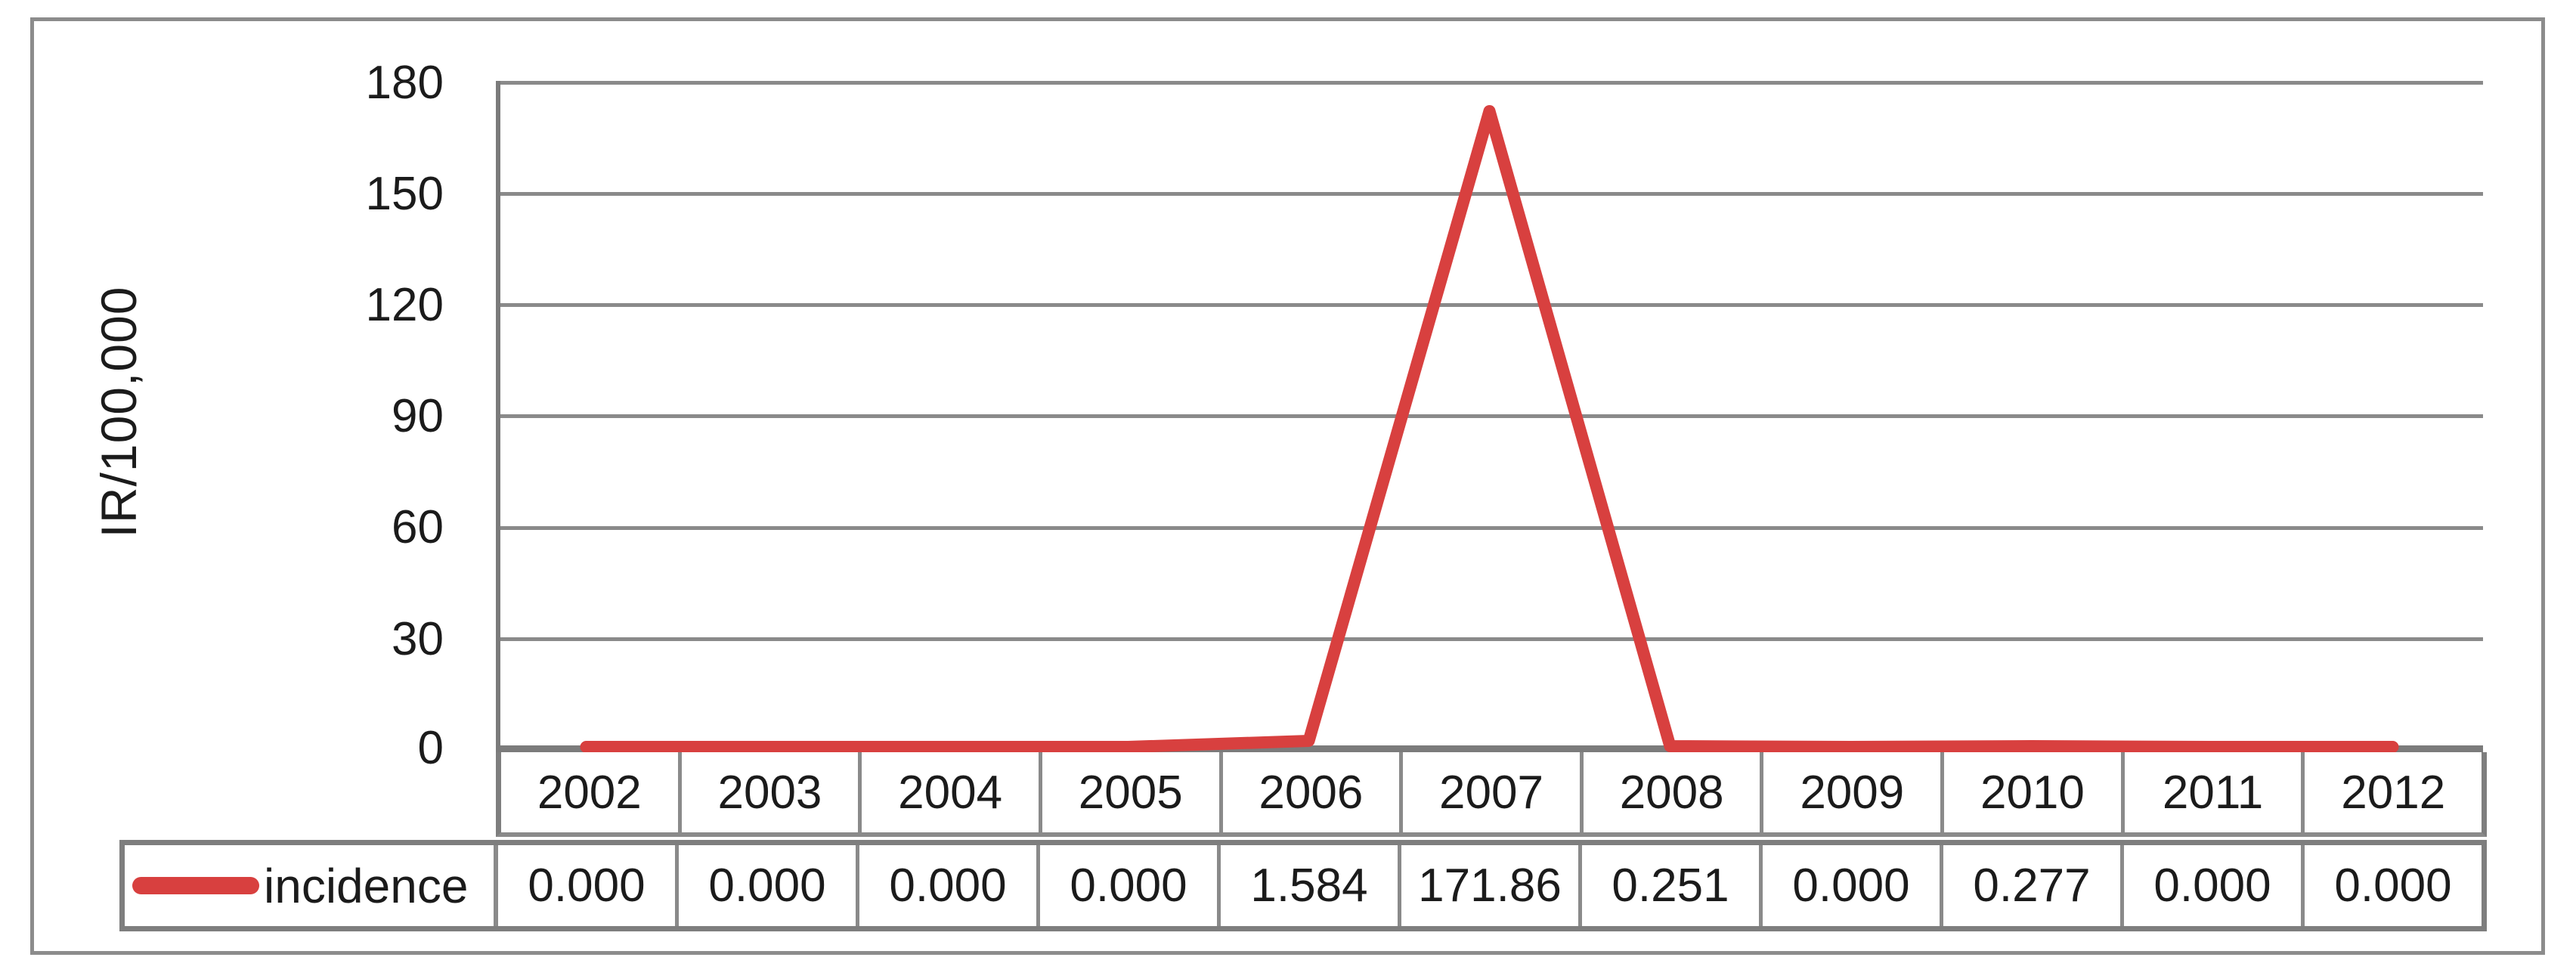 The width and height of the screenshot is (2576, 979). I want to click on category-cell-2011: 2011, so click(2215, 792).